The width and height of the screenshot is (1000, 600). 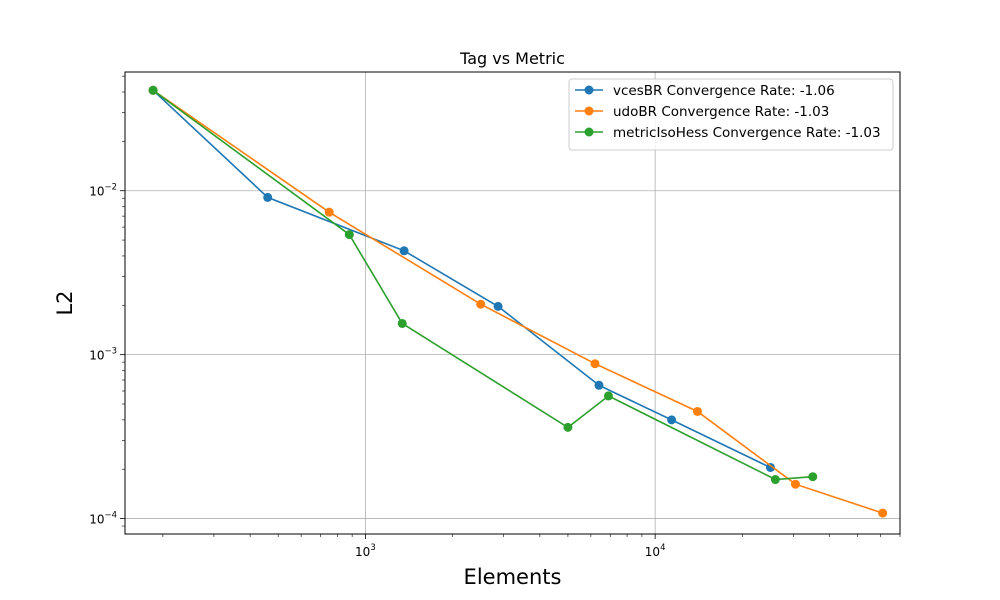 What do you see at coordinates (65, 302) in the screenshot?
I see `y-axis-label: L2` at bounding box center [65, 302].